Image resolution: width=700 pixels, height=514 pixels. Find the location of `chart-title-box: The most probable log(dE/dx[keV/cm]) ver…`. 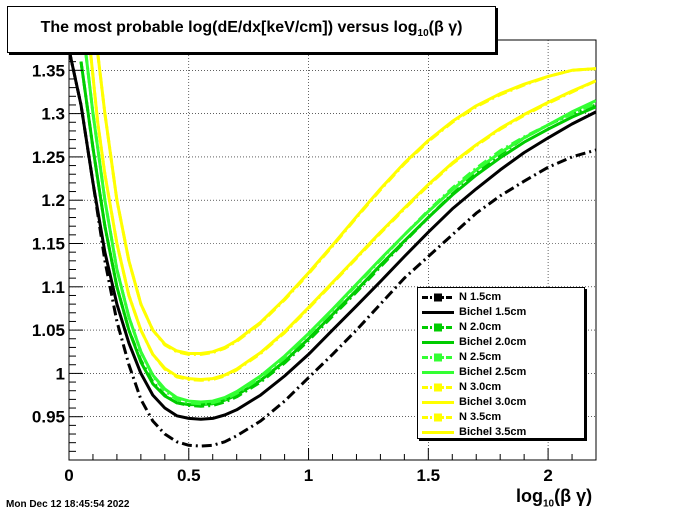

chart-title-box: The most probable log(dE/dx[keV/cm]) ver… is located at coordinates (251, 29).